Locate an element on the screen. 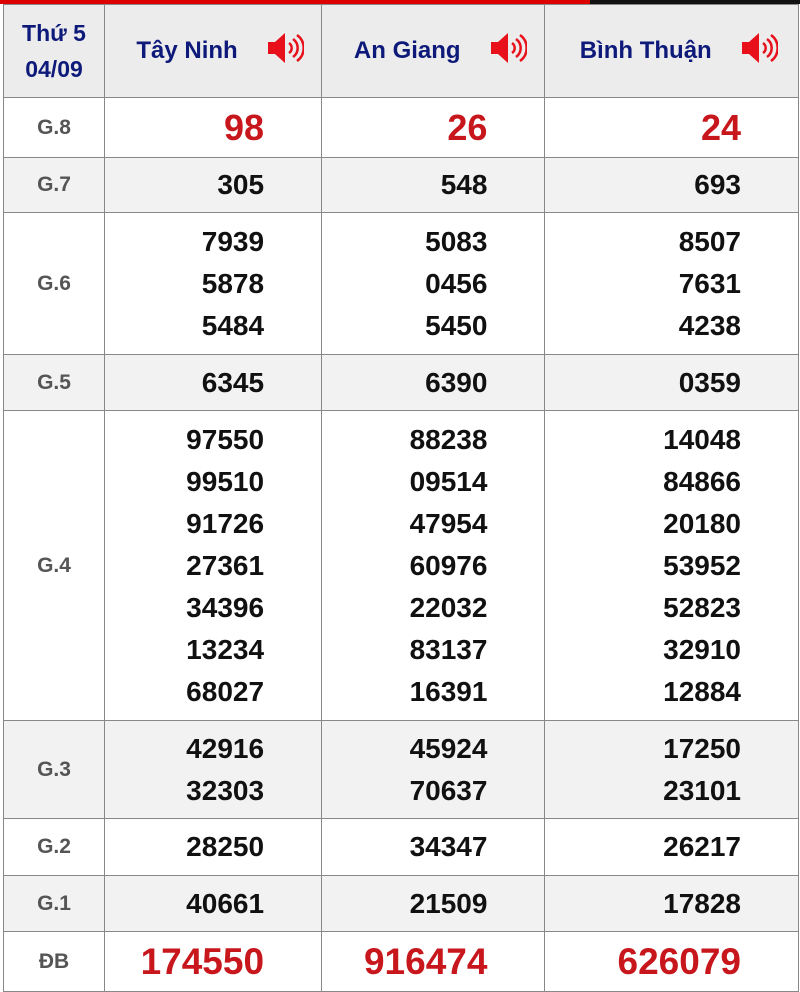  prize-number: 626079 is located at coordinates (679, 961).